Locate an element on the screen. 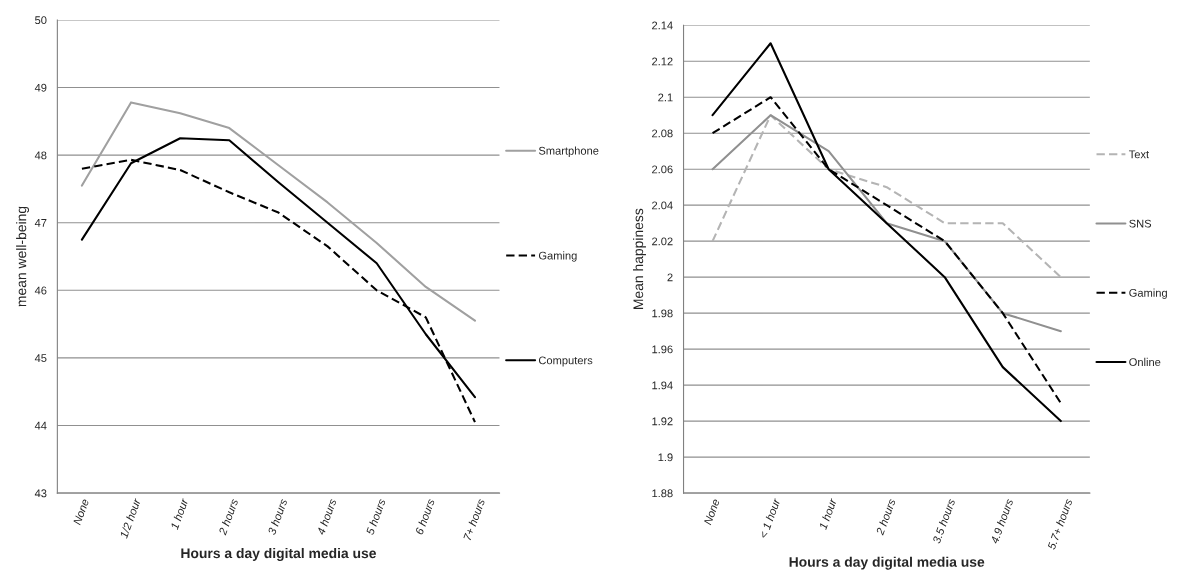  legend-label: Online is located at coordinates (1145, 362).